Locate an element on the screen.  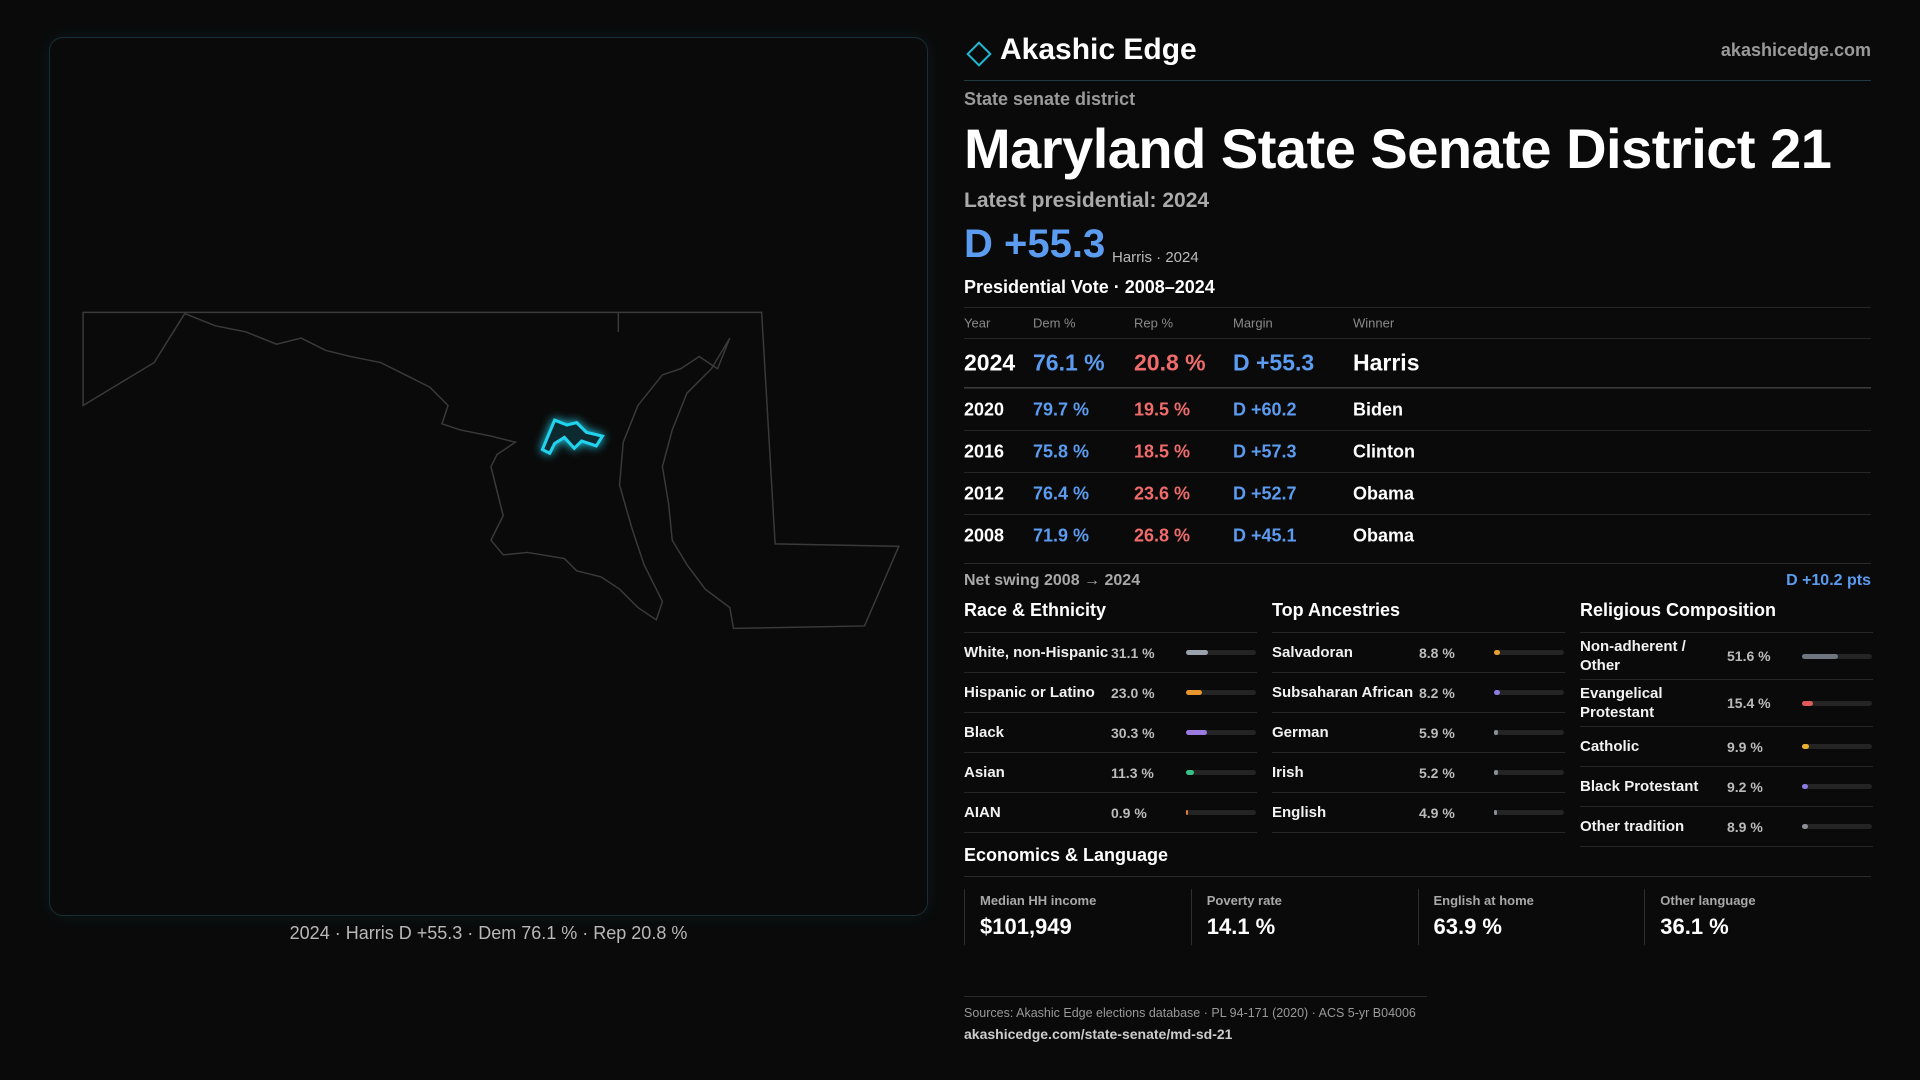
table-cell: Biden is located at coordinates (1378, 409).